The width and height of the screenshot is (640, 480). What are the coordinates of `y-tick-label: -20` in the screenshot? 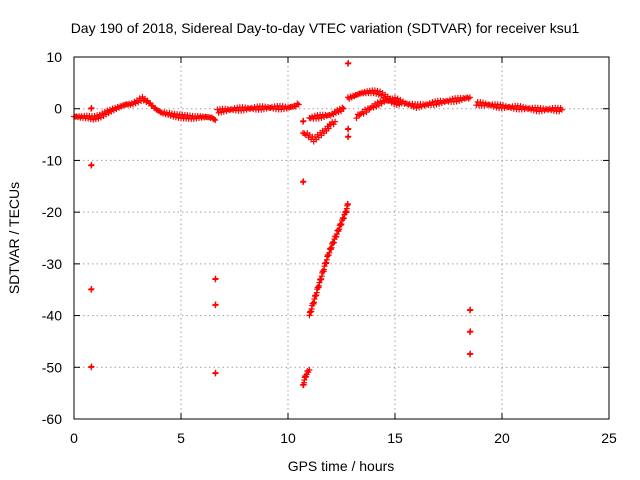 It's located at (52, 212).